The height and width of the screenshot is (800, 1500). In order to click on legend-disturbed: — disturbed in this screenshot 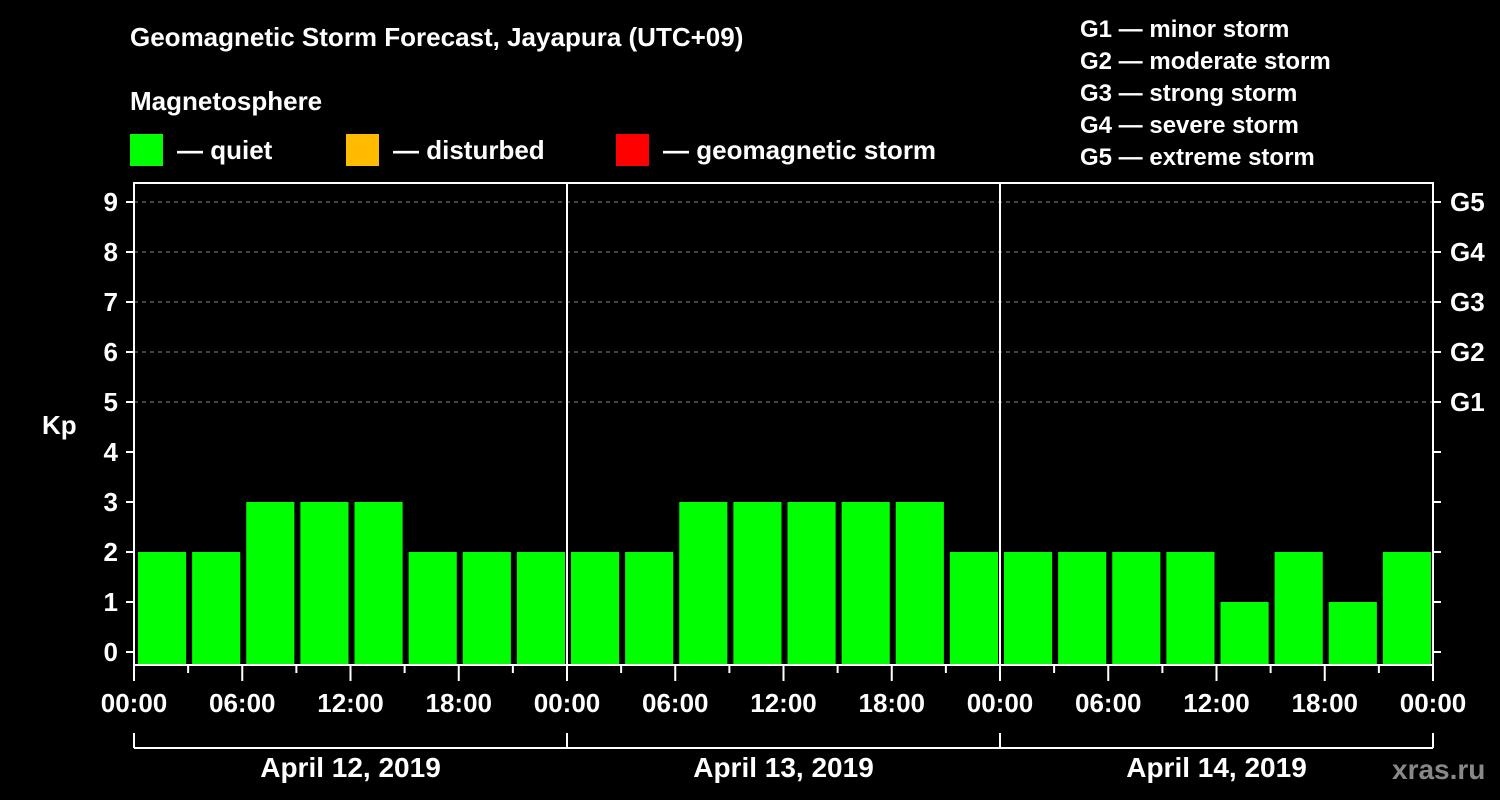, I will do `click(445, 150)`.